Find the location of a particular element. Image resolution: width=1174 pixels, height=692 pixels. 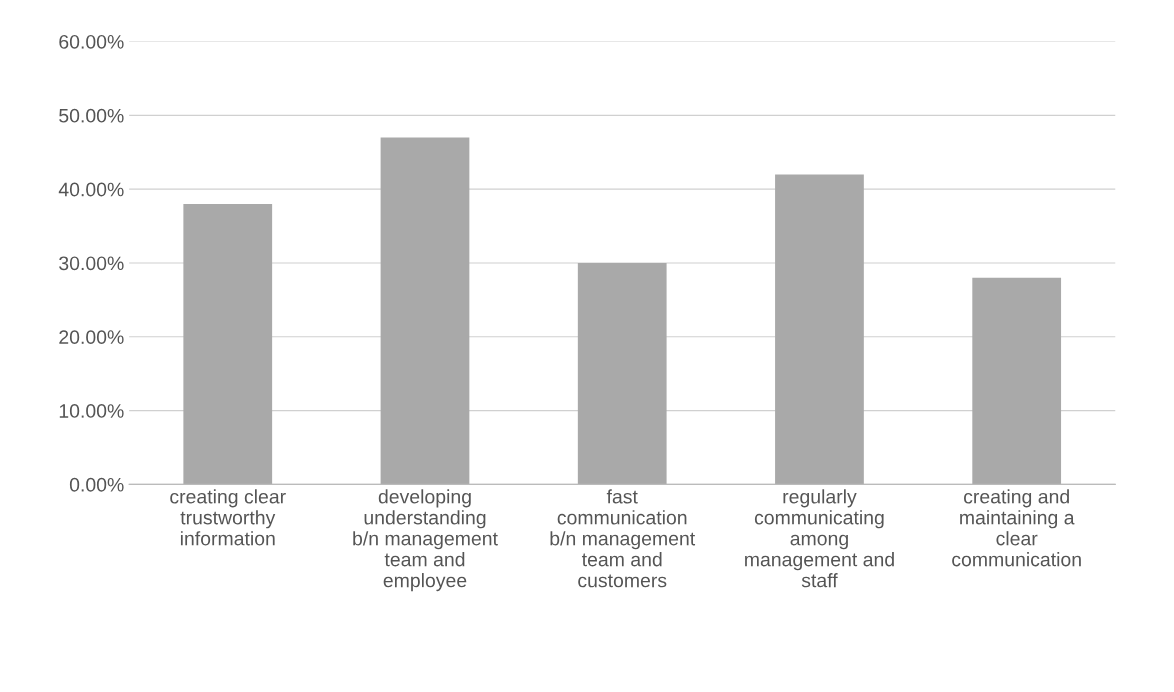

y-tick-label: 60.00% is located at coordinates (91, 41).